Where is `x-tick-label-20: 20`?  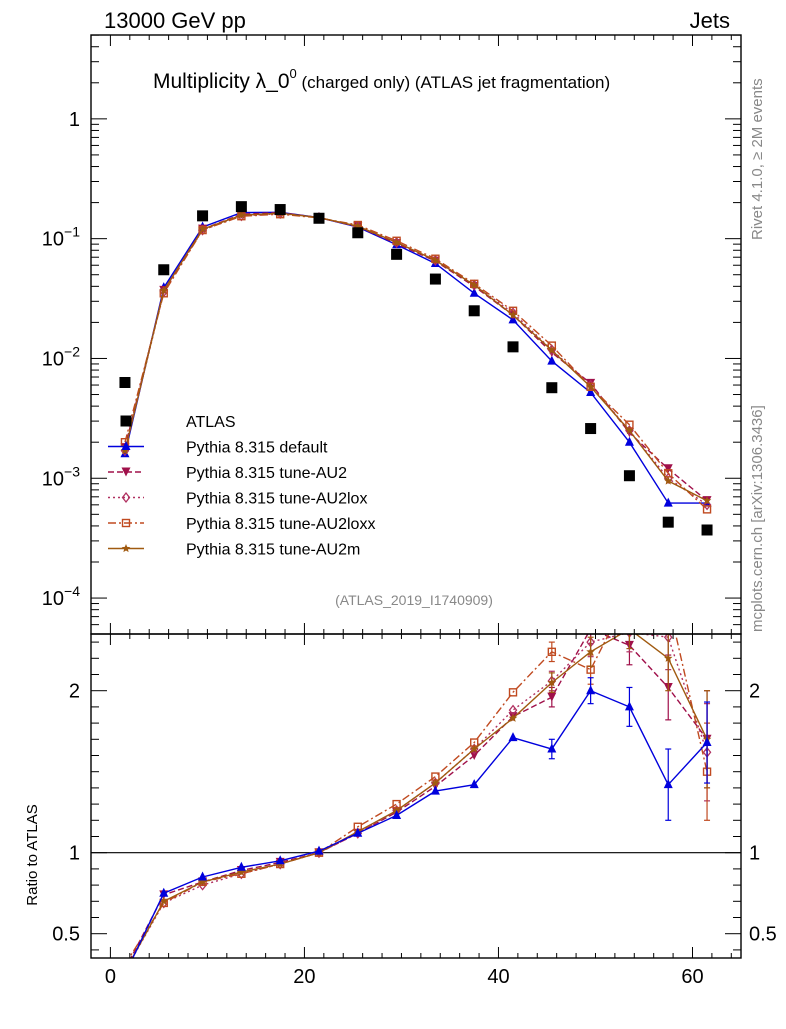
x-tick-label-20: 20 is located at coordinates (304, 977).